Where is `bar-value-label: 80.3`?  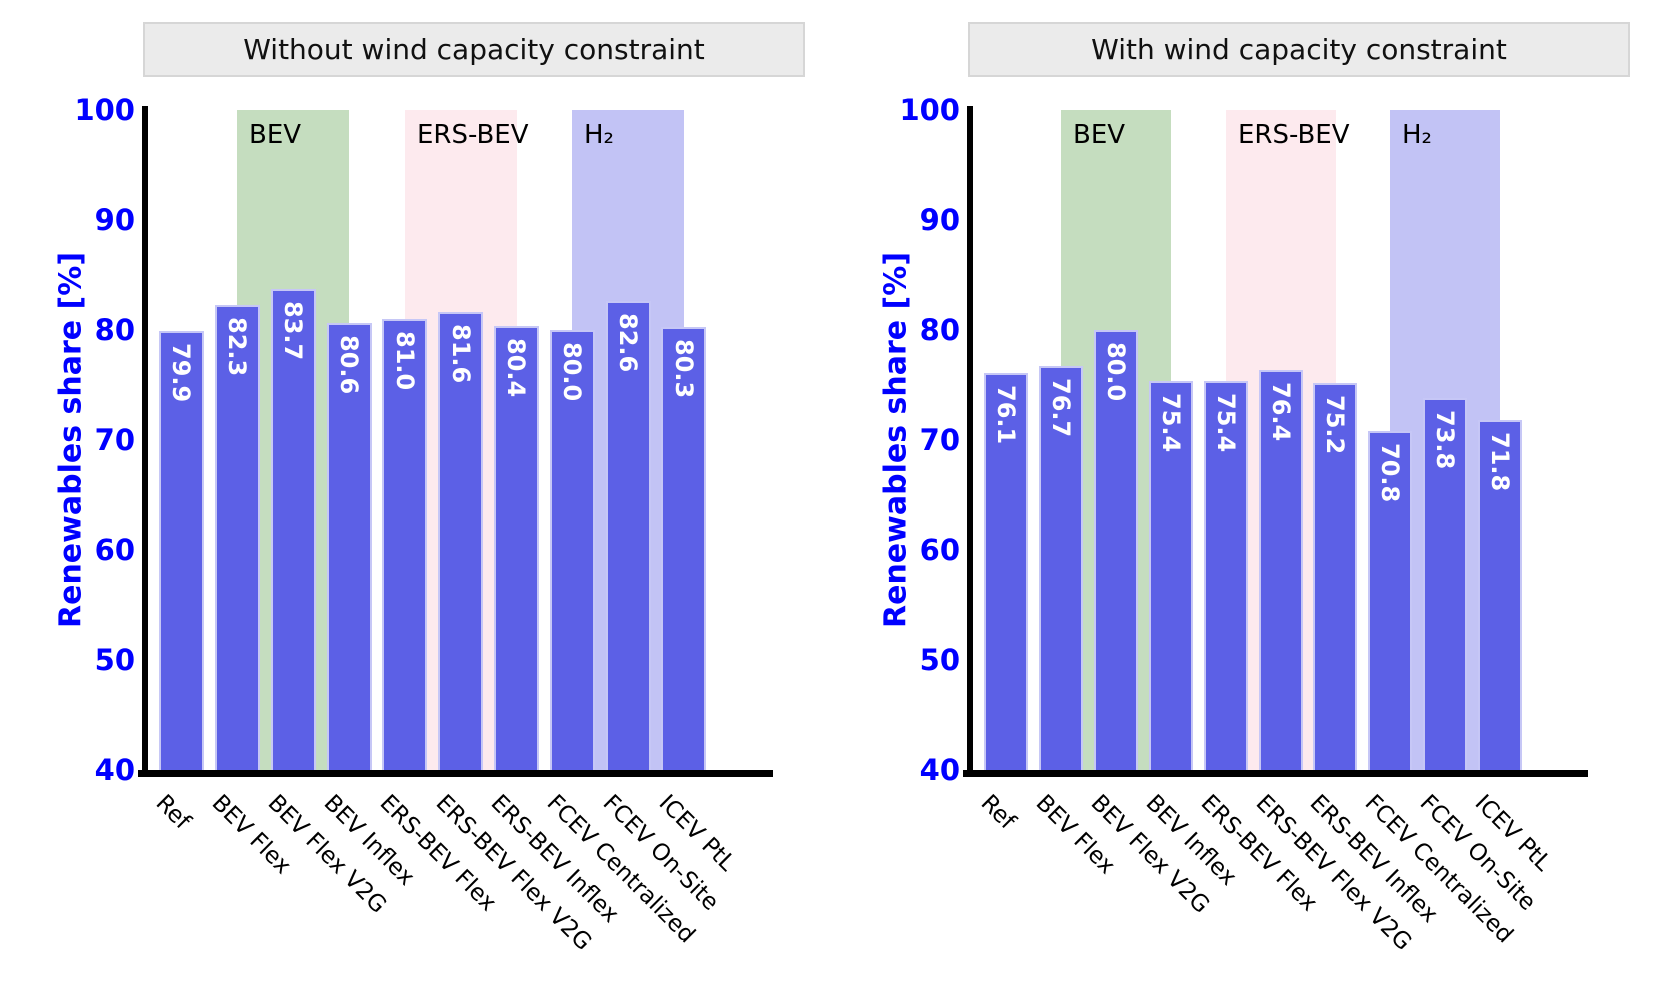
bar-value-label: 80.3 is located at coordinates (684, 369).